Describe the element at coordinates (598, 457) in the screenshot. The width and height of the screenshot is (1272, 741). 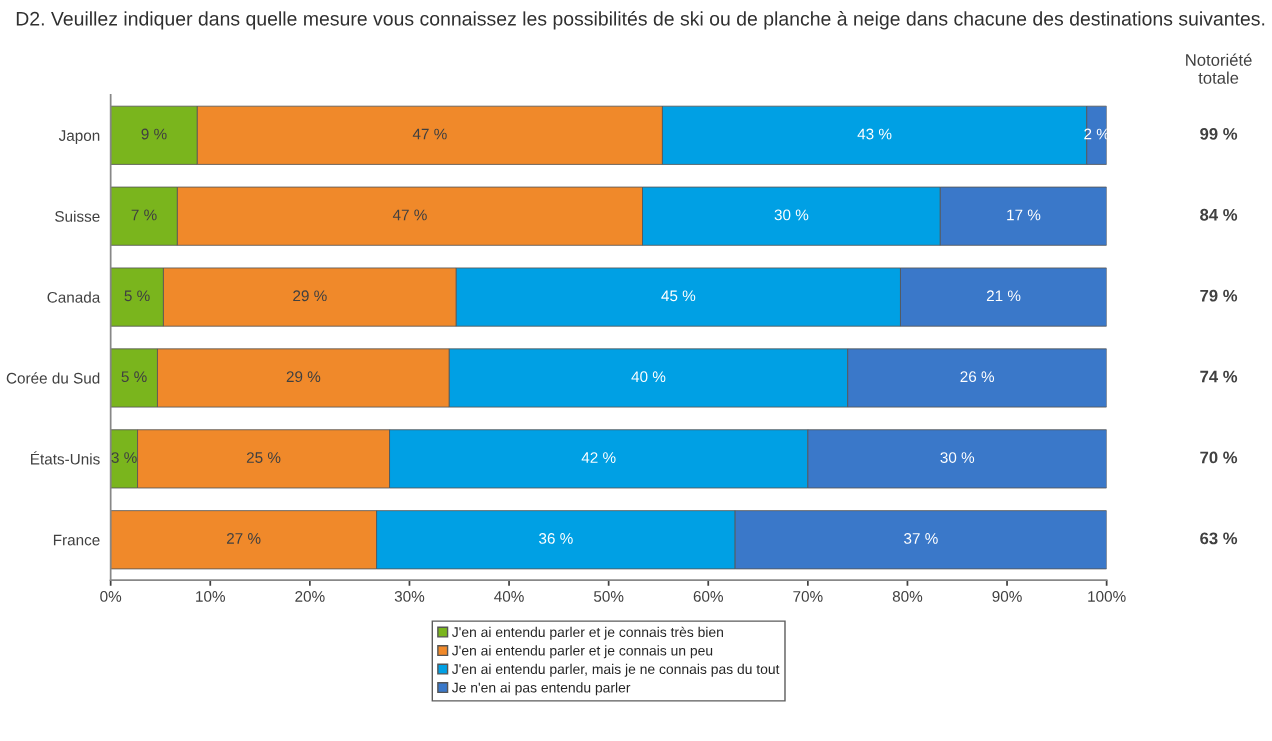
I see `data-label: 42 %` at that location.